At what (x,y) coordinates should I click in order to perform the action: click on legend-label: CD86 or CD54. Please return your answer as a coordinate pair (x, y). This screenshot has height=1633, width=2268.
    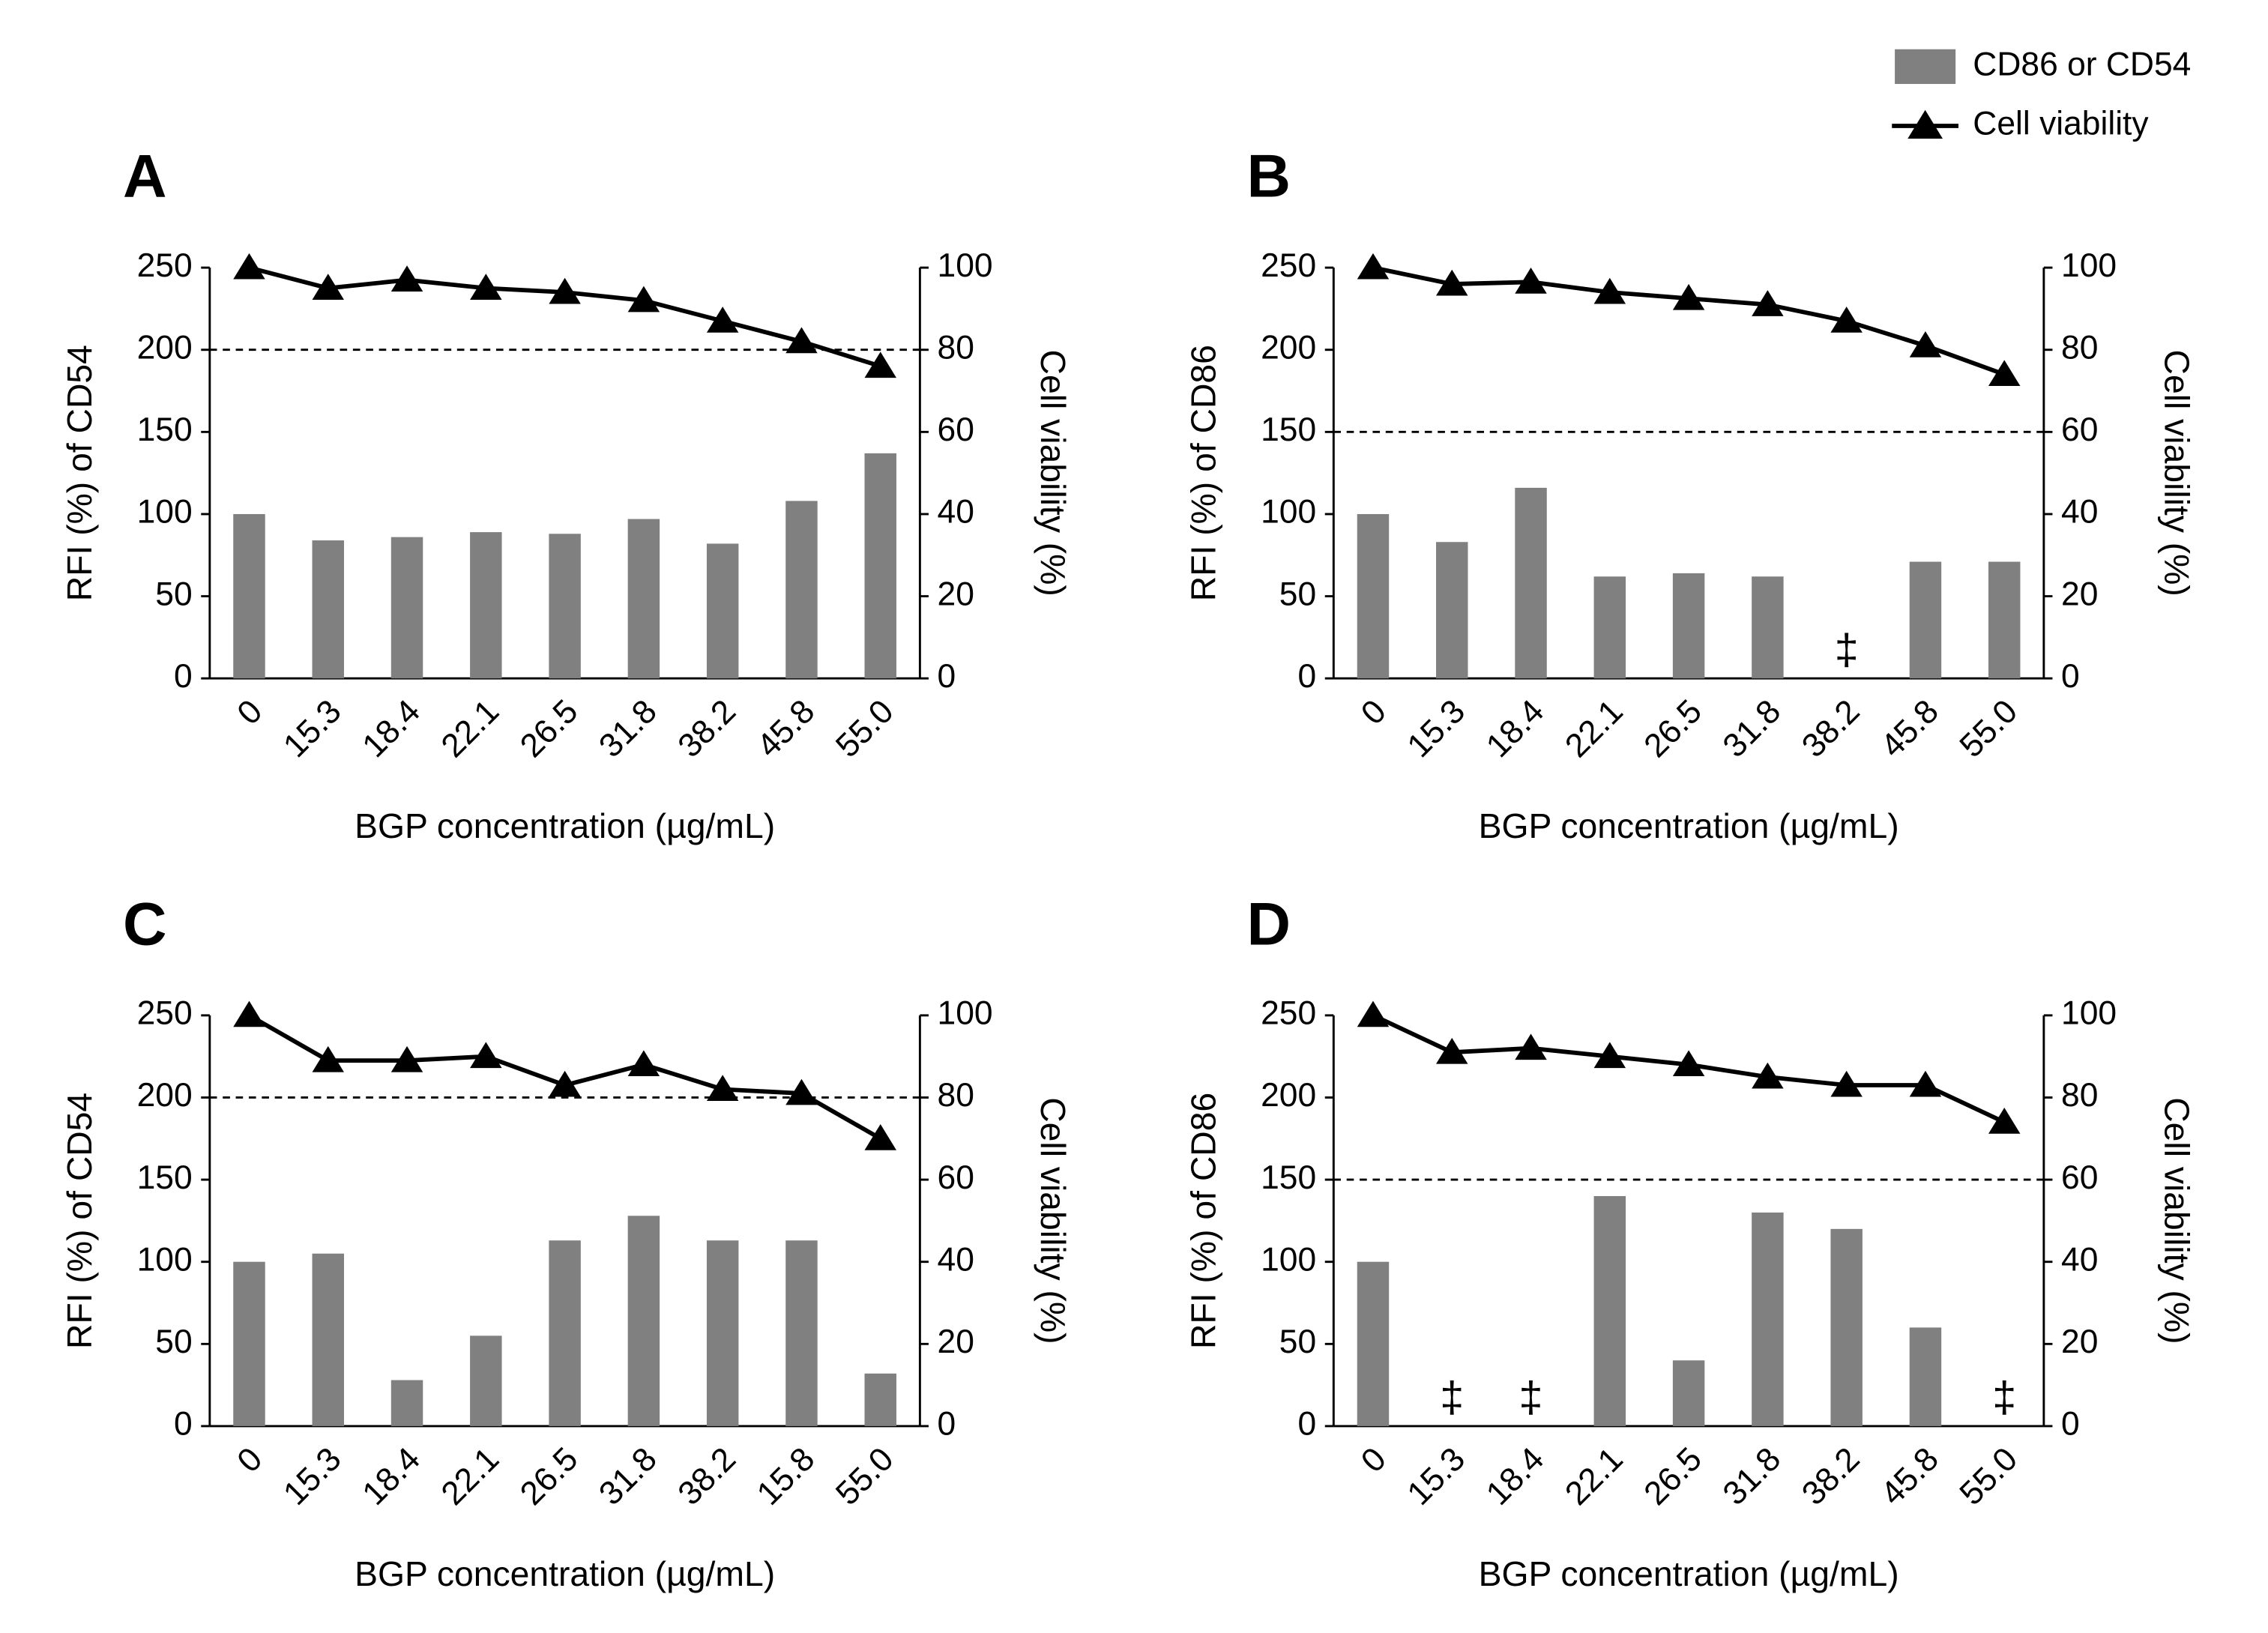
    Looking at the image, I should click on (2082, 64).